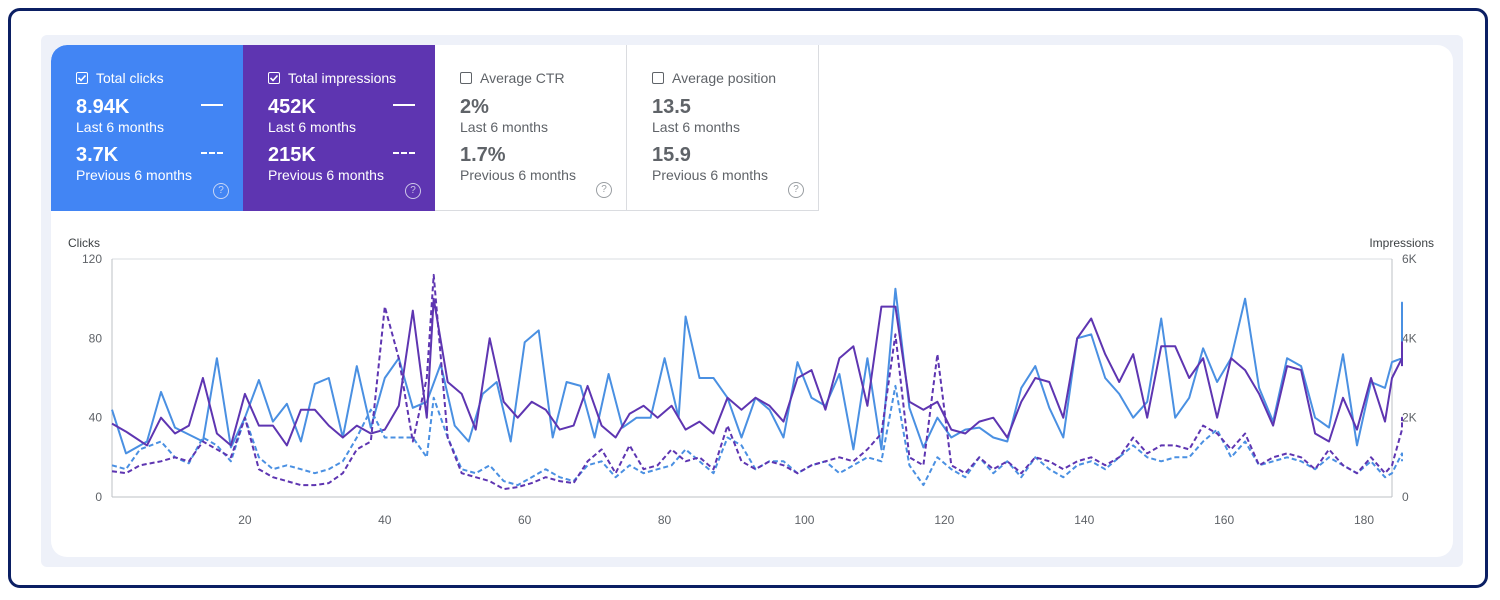 The height and width of the screenshot is (600, 1500). Describe the element at coordinates (385, 520) in the screenshot. I see `x-tick-label: 40` at that location.